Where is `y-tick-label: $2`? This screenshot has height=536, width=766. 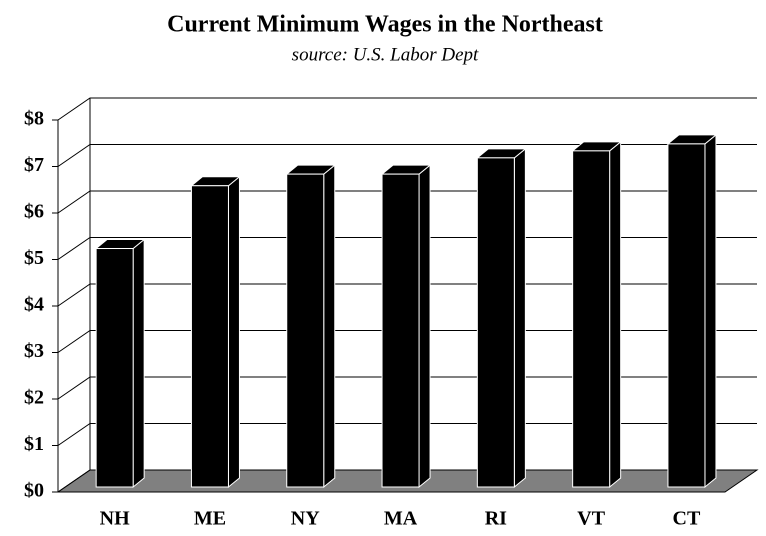
y-tick-label: $2 is located at coordinates (34, 398).